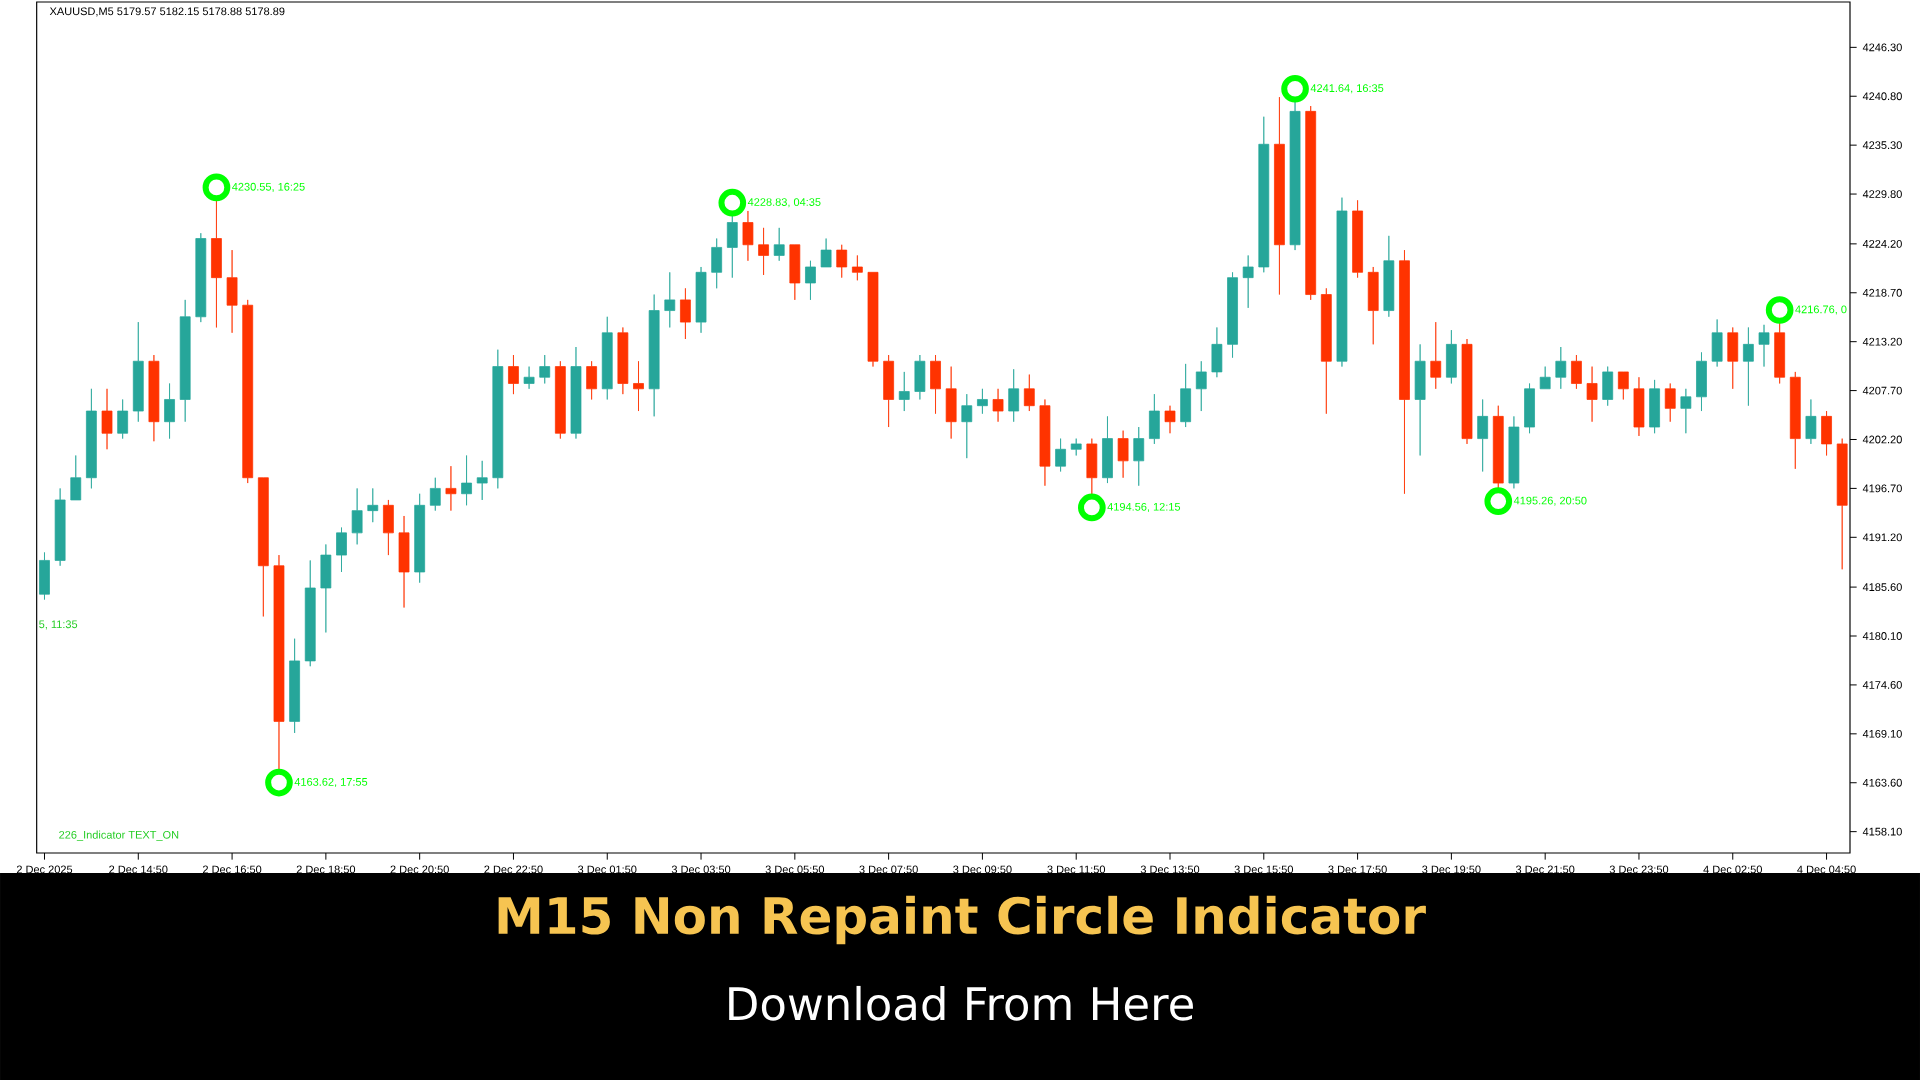 This screenshot has width=1920, height=1080. What do you see at coordinates (784, 203) in the screenshot?
I see `data-label: 4228.83, 04:35` at bounding box center [784, 203].